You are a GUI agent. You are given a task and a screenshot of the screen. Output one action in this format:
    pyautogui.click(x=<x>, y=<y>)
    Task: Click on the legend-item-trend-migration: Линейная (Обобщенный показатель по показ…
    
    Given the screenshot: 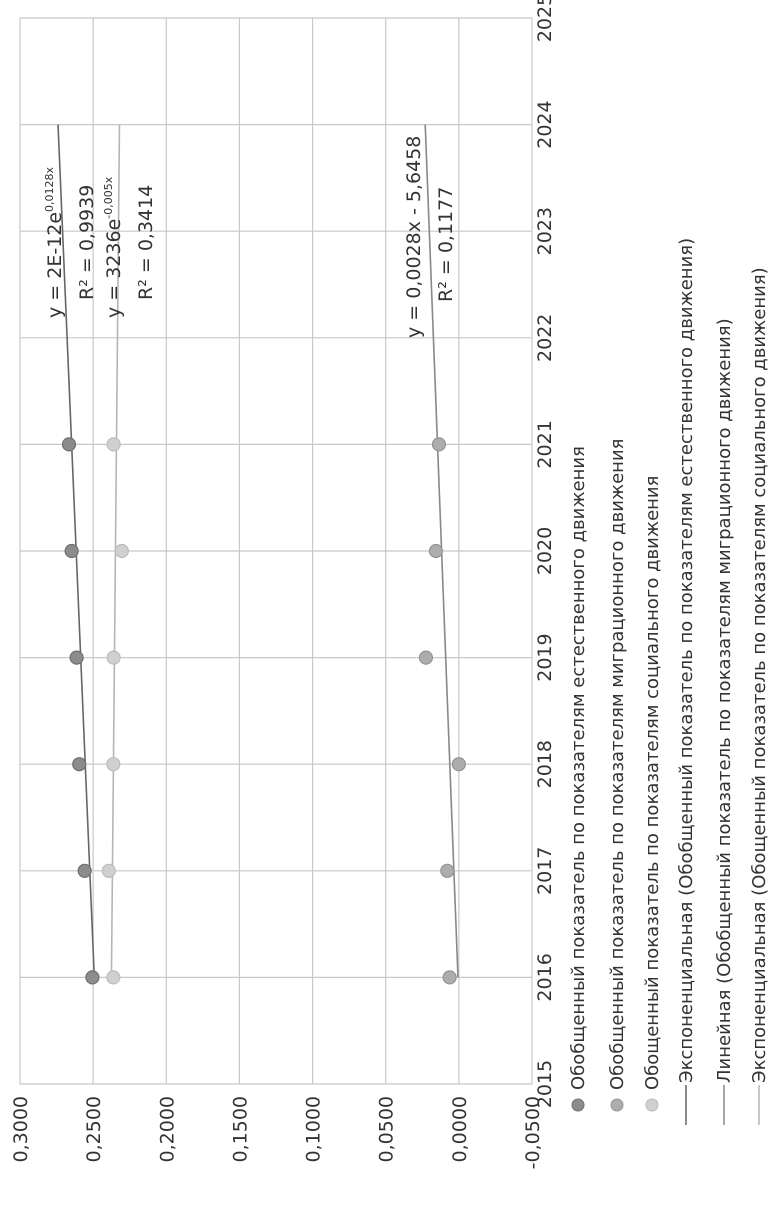 What is the action you would take?
    pyautogui.click(x=724, y=721)
    